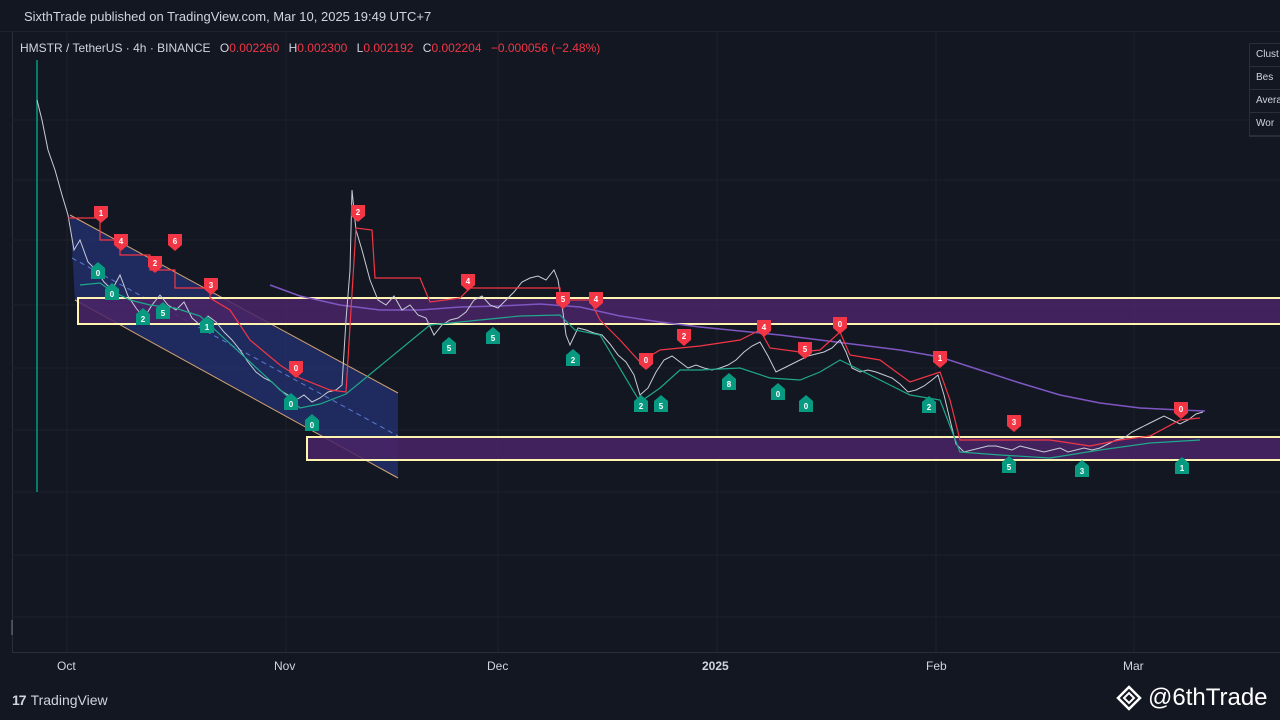 This screenshot has height=720, width=1280. What do you see at coordinates (646, 666) in the screenshot?
I see `time-axis: Oct Nov Dec 2025 Feb Mar` at bounding box center [646, 666].